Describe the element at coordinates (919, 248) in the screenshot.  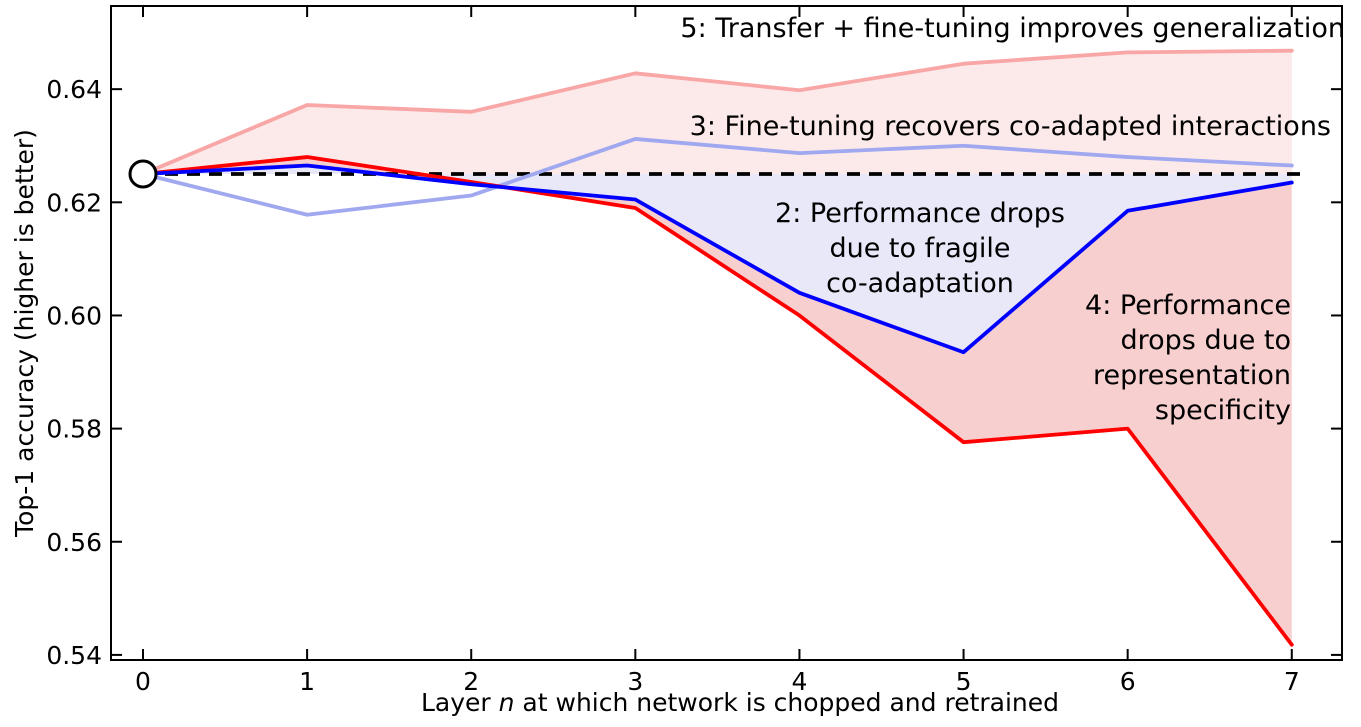
I see `annotation-fragile-line2: due to fragile` at that location.